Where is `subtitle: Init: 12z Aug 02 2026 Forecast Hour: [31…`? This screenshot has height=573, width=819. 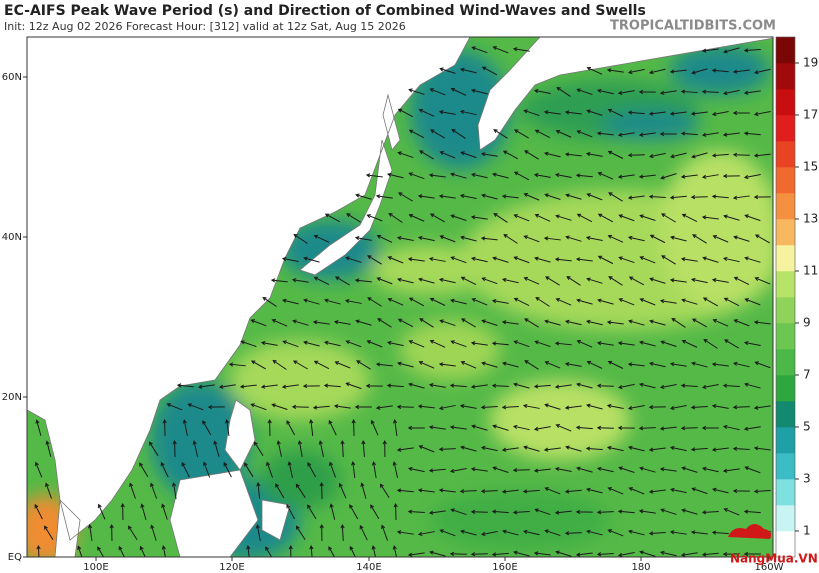 subtitle: Init: 12z Aug 02 2026 Forecast Hour: [31… is located at coordinates (205, 26).